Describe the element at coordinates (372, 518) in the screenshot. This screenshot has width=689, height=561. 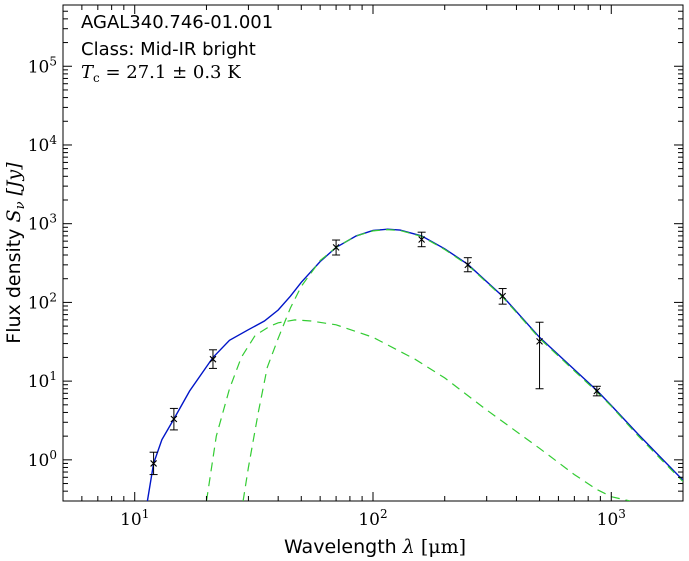
I see `x-tick-label: 10²` at that location.